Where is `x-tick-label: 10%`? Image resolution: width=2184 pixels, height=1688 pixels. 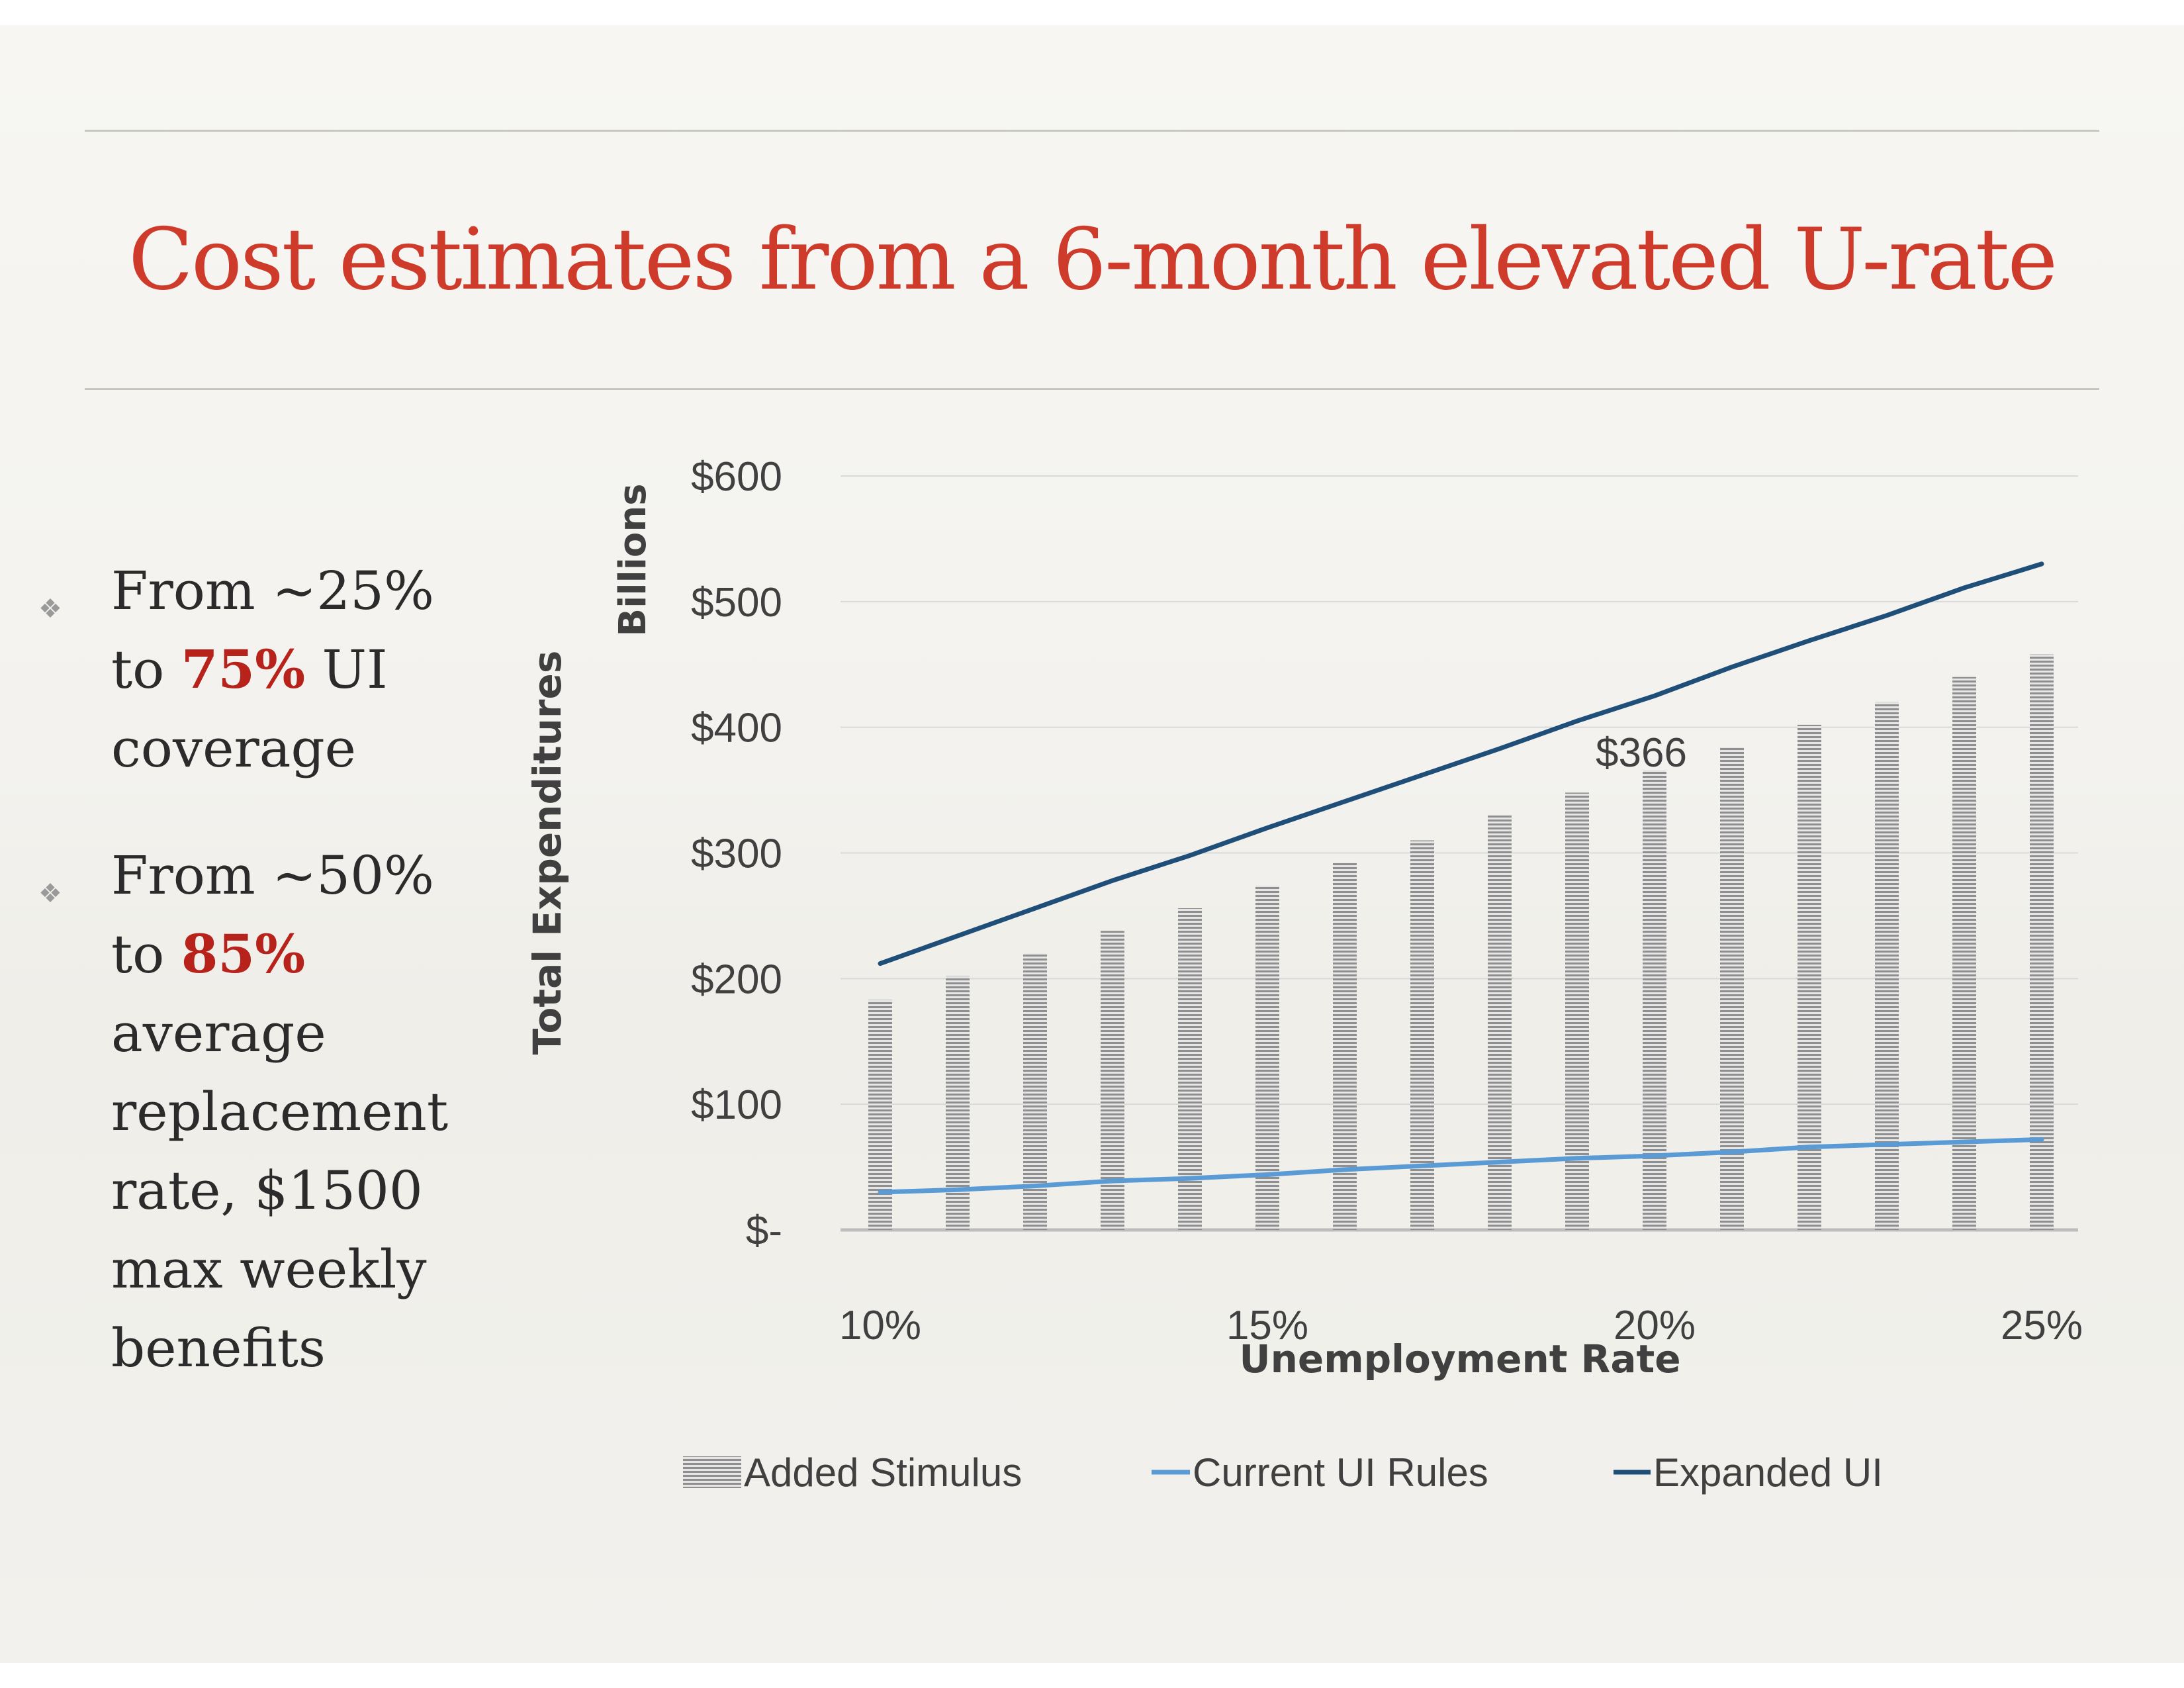 x-tick-label: 10% is located at coordinates (880, 1325).